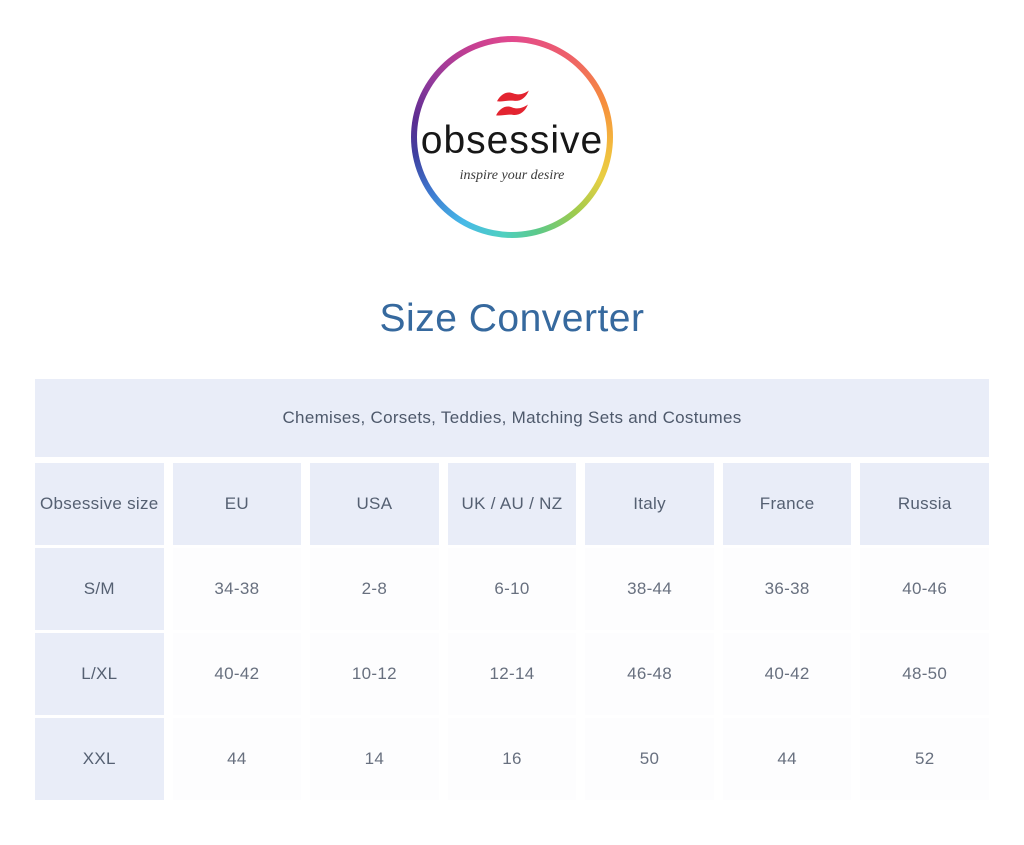 This screenshot has height=845, width=1024. What do you see at coordinates (374, 674) in the screenshot?
I see `cell-lxl-usa: 10-12` at bounding box center [374, 674].